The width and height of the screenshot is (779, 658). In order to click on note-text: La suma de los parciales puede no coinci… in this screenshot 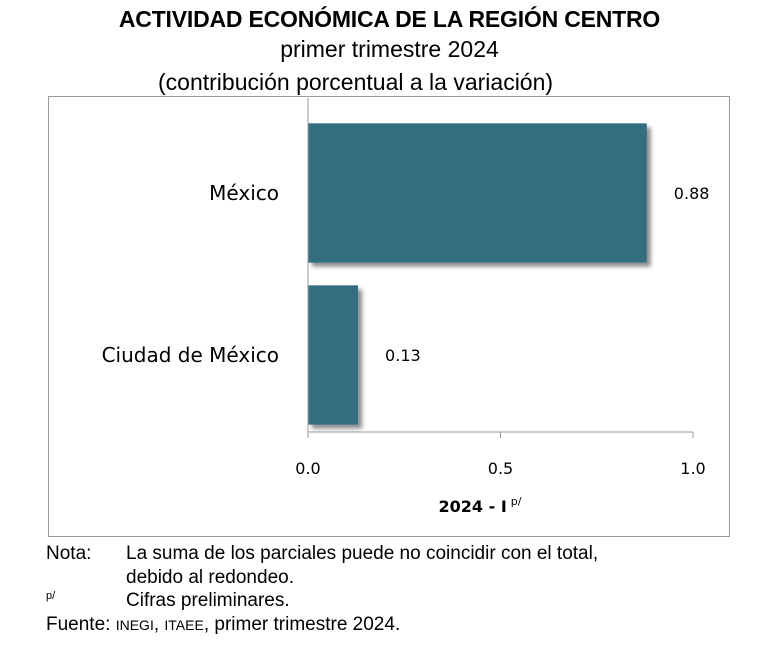, I will do `click(362, 553)`.